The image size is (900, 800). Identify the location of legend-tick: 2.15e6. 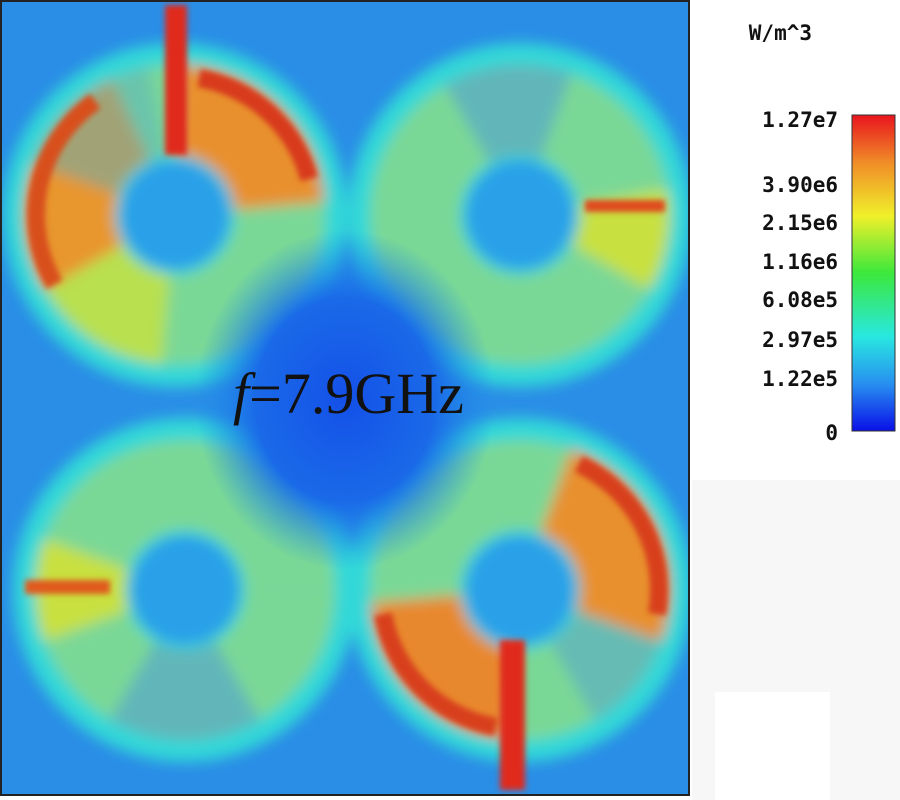
(800, 223).